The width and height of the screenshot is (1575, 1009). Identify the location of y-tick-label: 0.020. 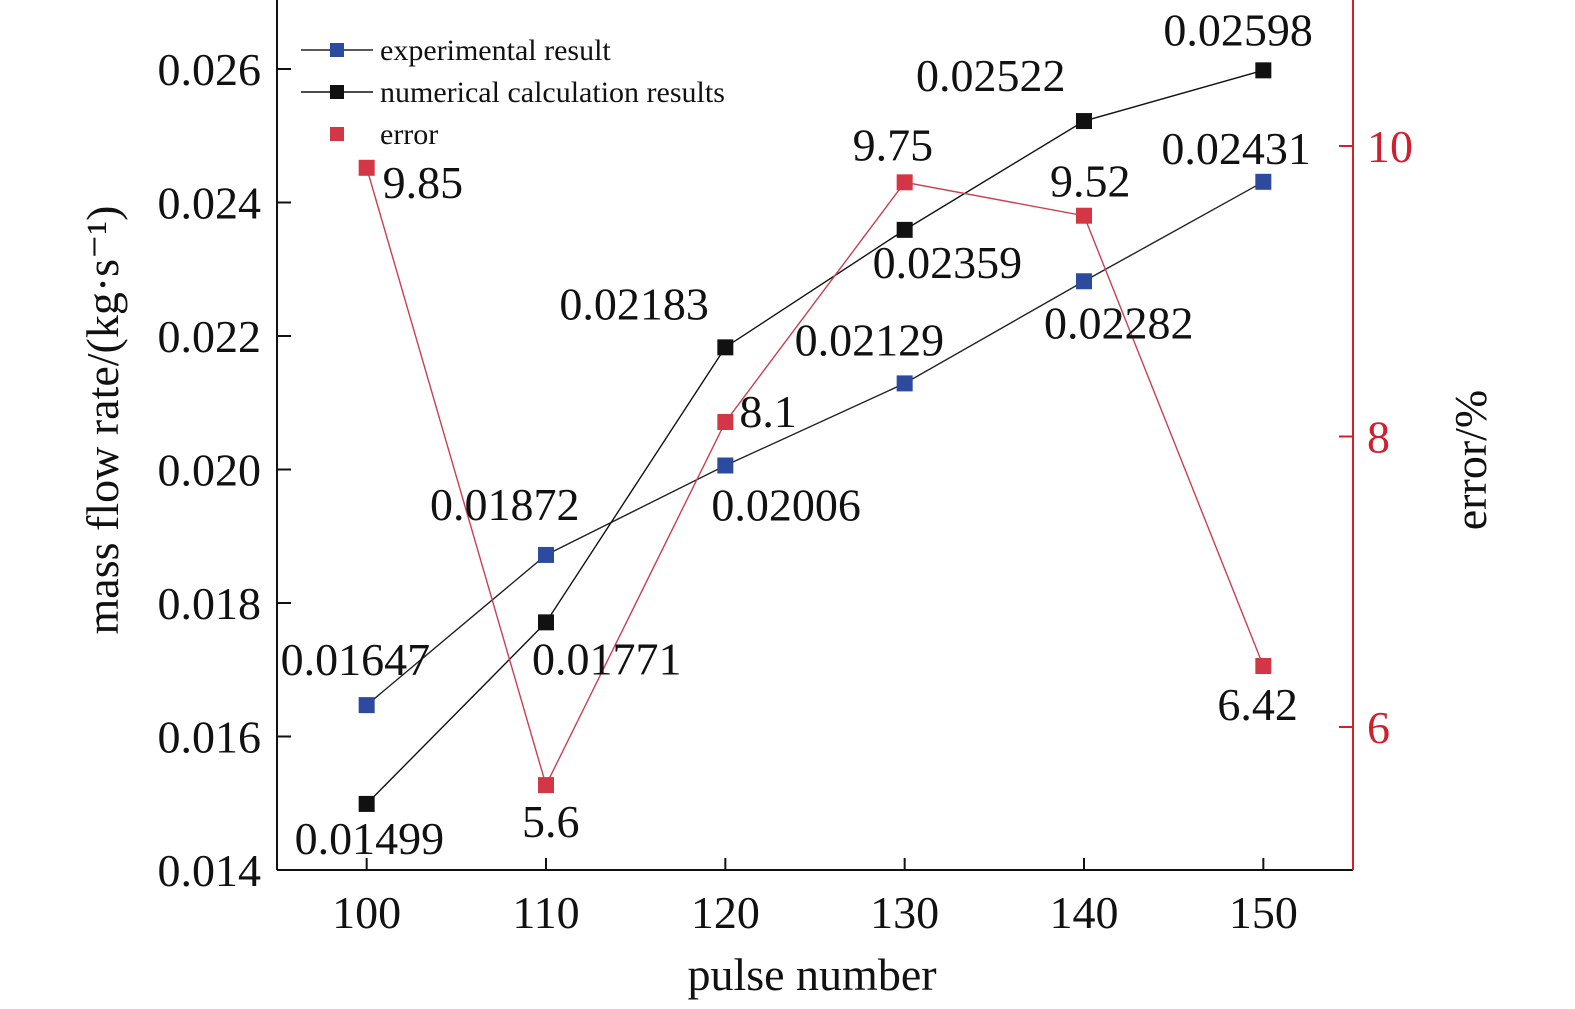
(210, 470).